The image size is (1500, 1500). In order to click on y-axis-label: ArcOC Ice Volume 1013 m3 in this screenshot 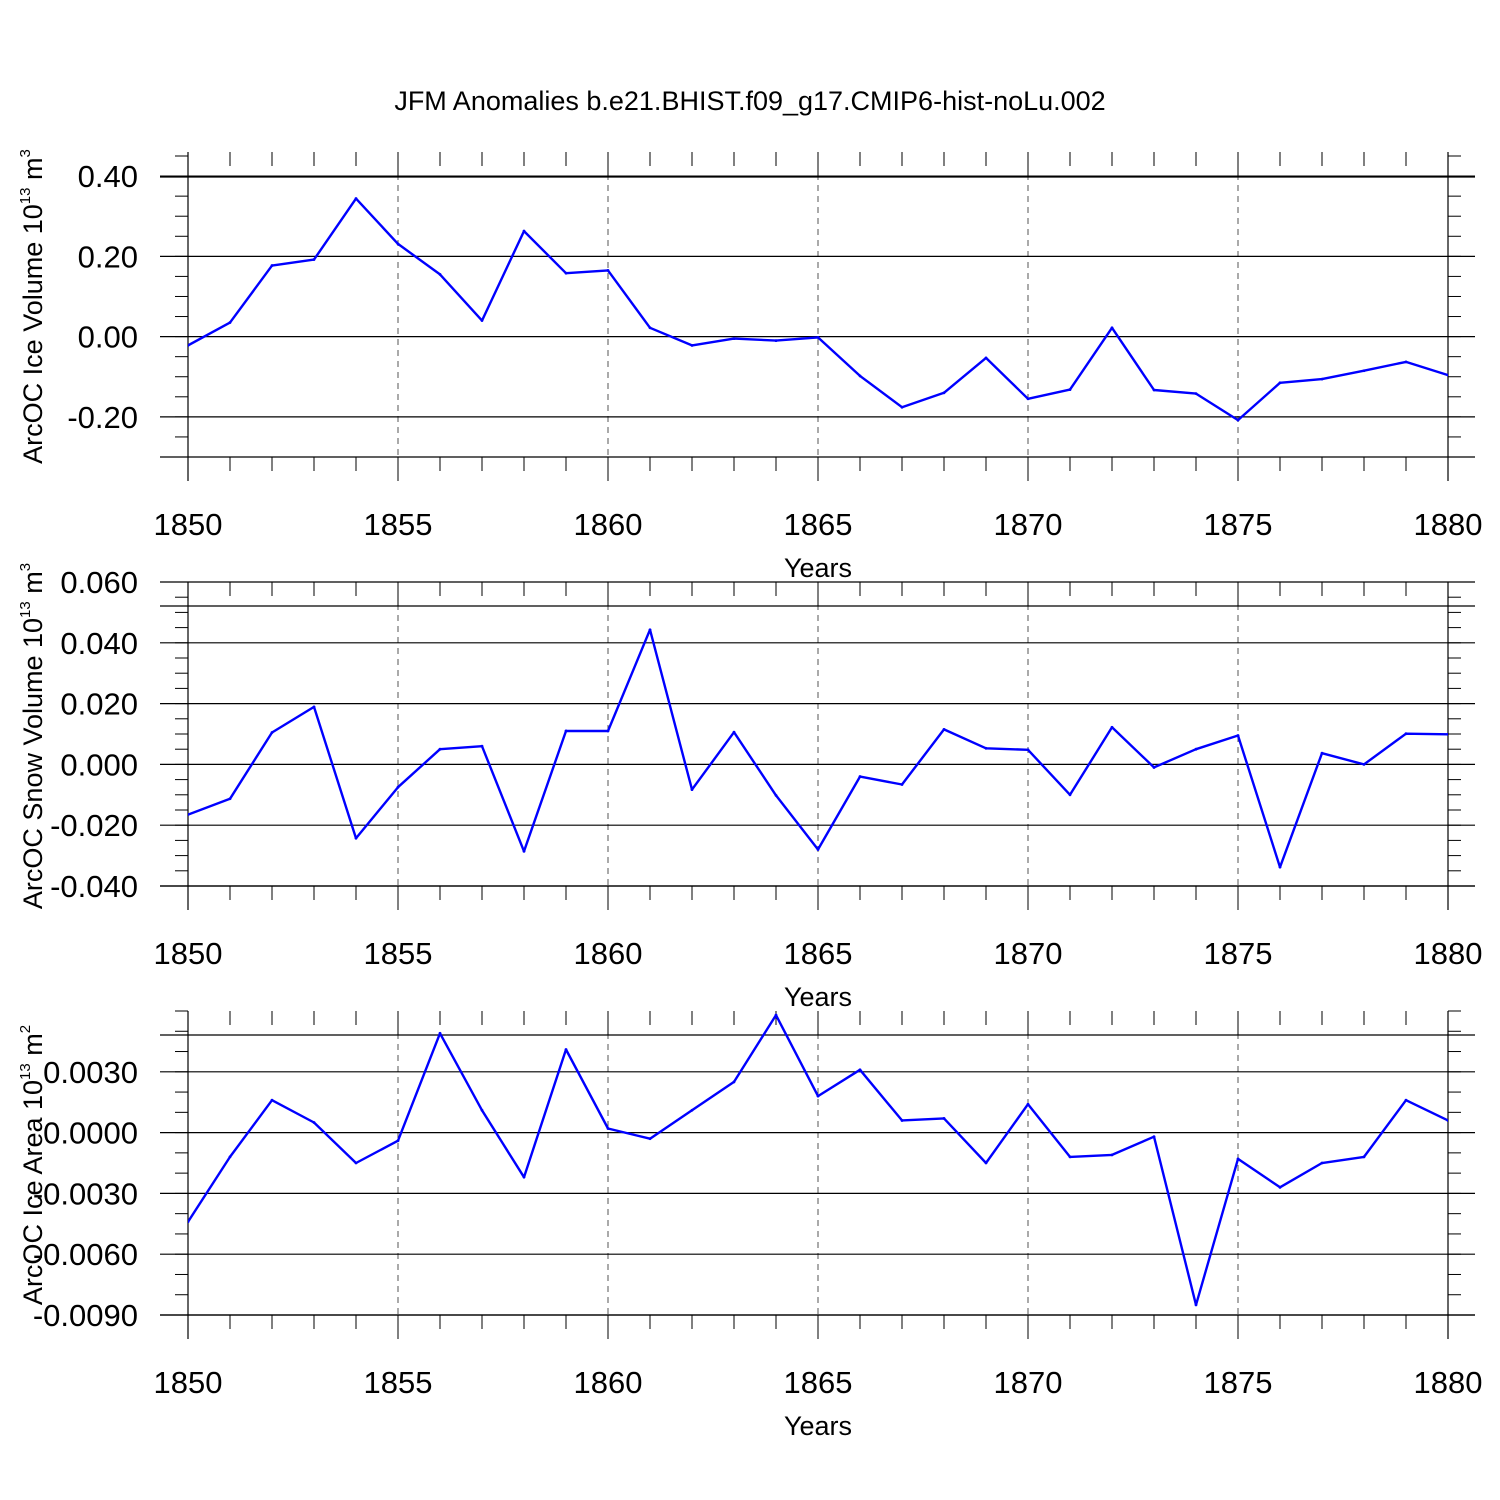, I will do `click(32, 306)`.